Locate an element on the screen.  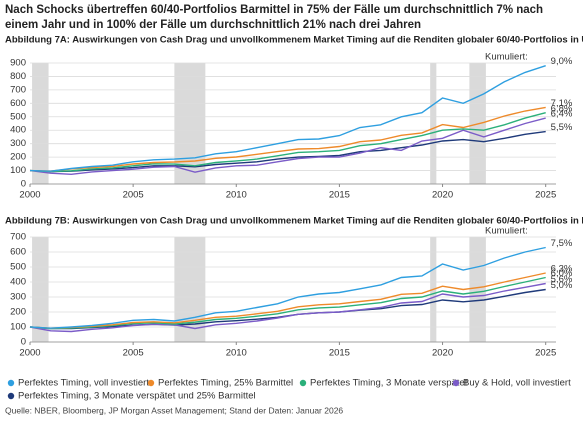
legend-label: Perfektes Timing, 3 Monate verspätet is located at coordinates (389, 383).